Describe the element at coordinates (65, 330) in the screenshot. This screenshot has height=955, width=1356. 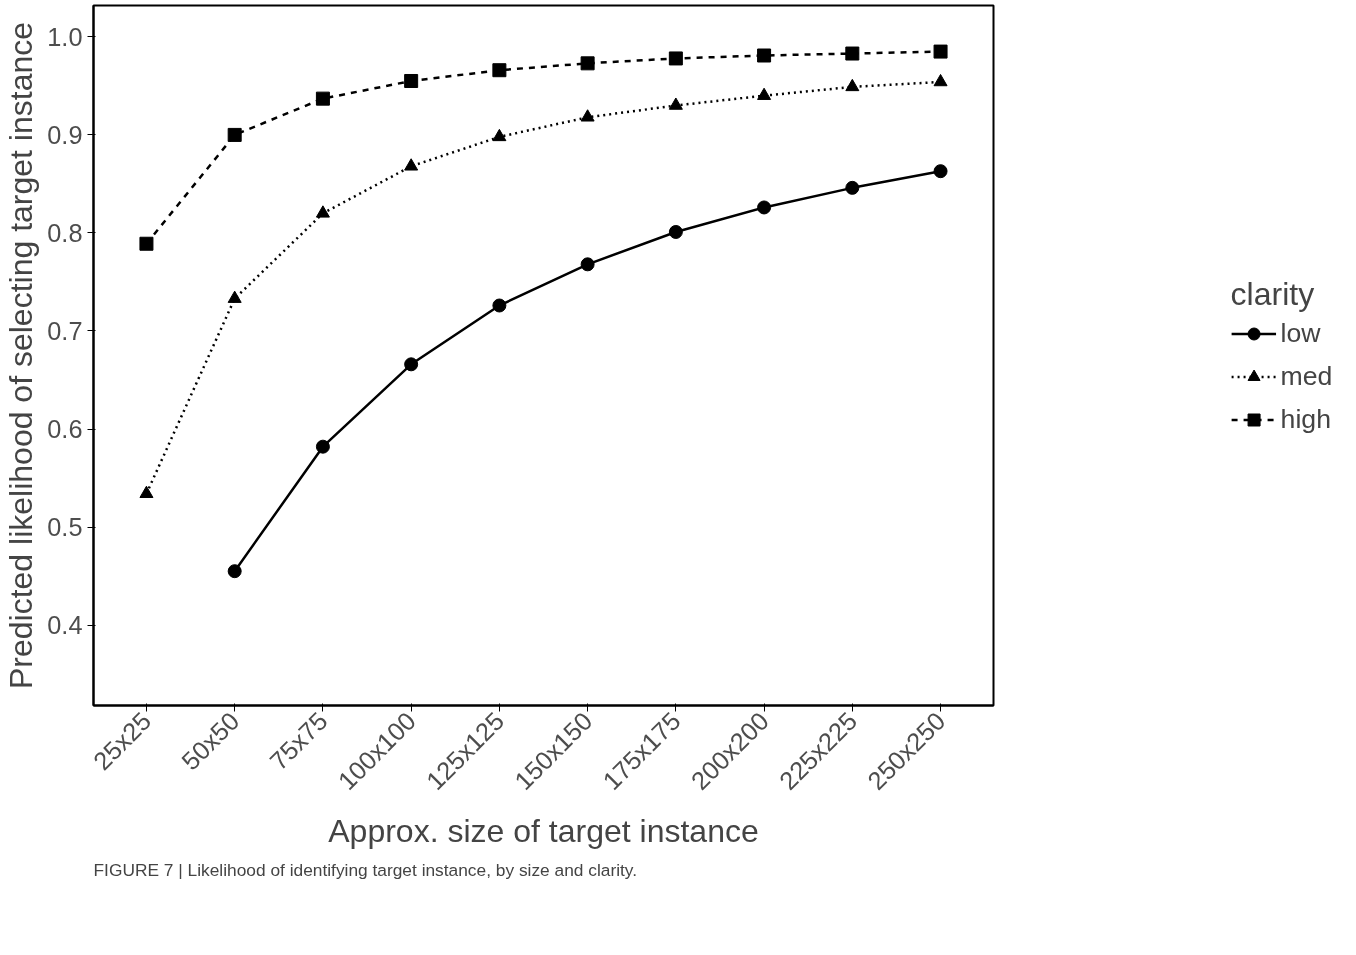
I see `y-tick-label: 0.7` at that location.